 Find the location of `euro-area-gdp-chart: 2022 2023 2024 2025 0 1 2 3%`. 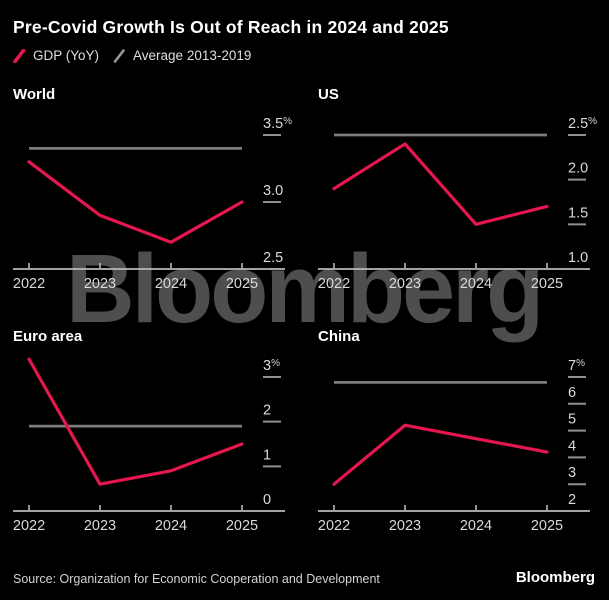

euro-area-gdp-chart: 2022 2023 2024 2025 0 1 2 3% is located at coordinates (149, 445).